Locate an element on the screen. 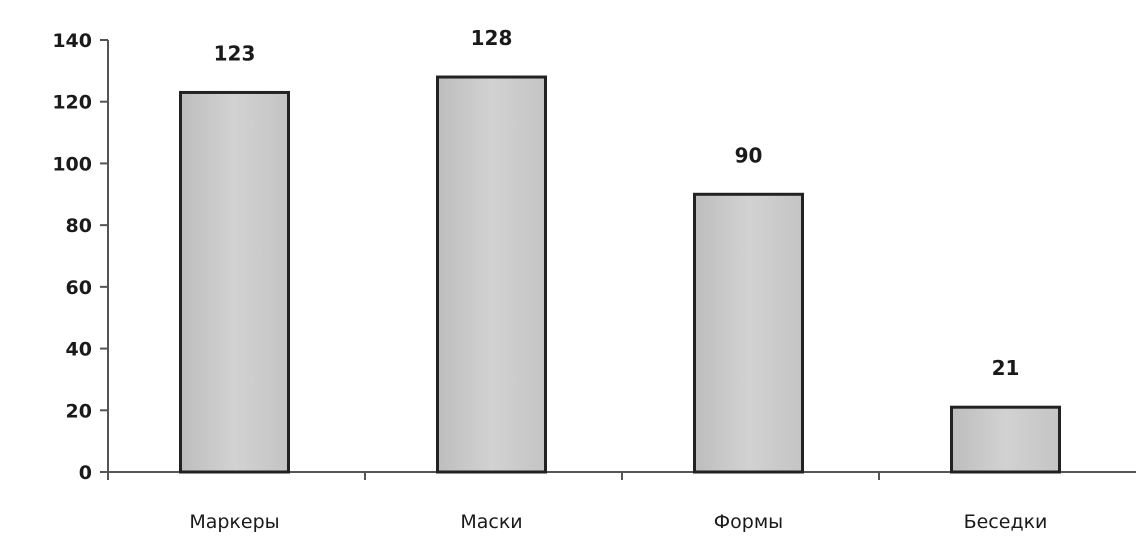 The width and height of the screenshot is (1136, 542). y-tick-label: 120 is located at coordinates (72, 103).